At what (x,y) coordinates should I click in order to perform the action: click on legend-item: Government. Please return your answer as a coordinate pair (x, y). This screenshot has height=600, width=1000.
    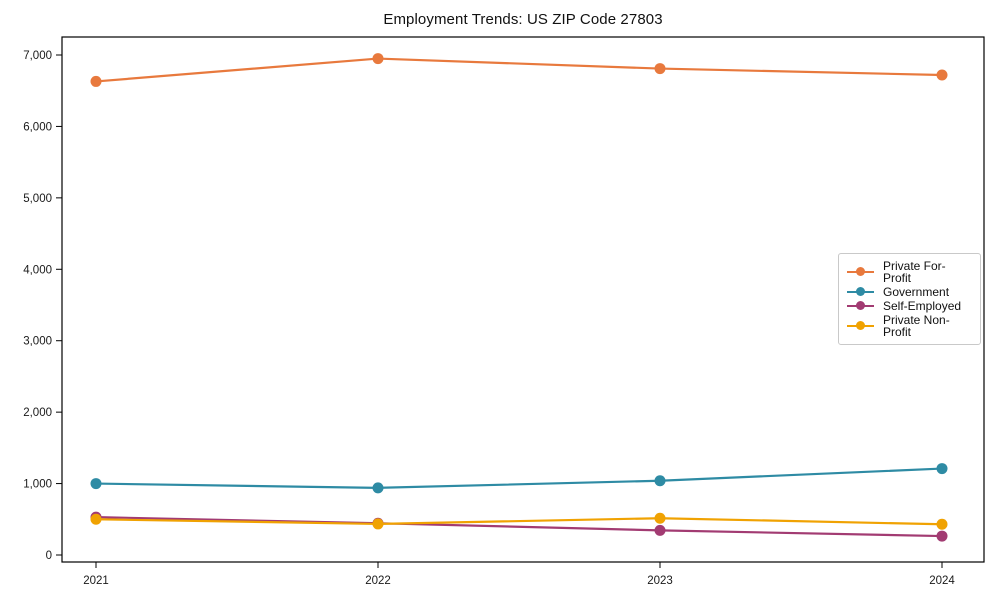
    Looking at the image, I should click on (909, 292).